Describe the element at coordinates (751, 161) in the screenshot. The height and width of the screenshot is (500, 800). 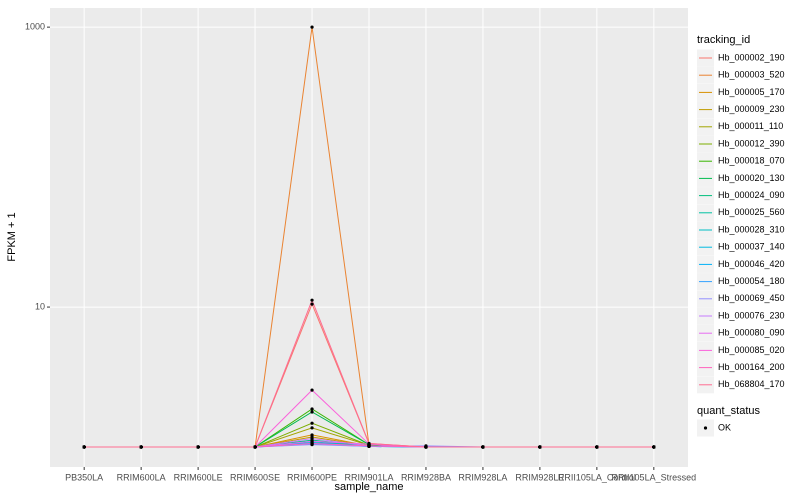
I see `legend-label: Hb_000018_070` at that location.